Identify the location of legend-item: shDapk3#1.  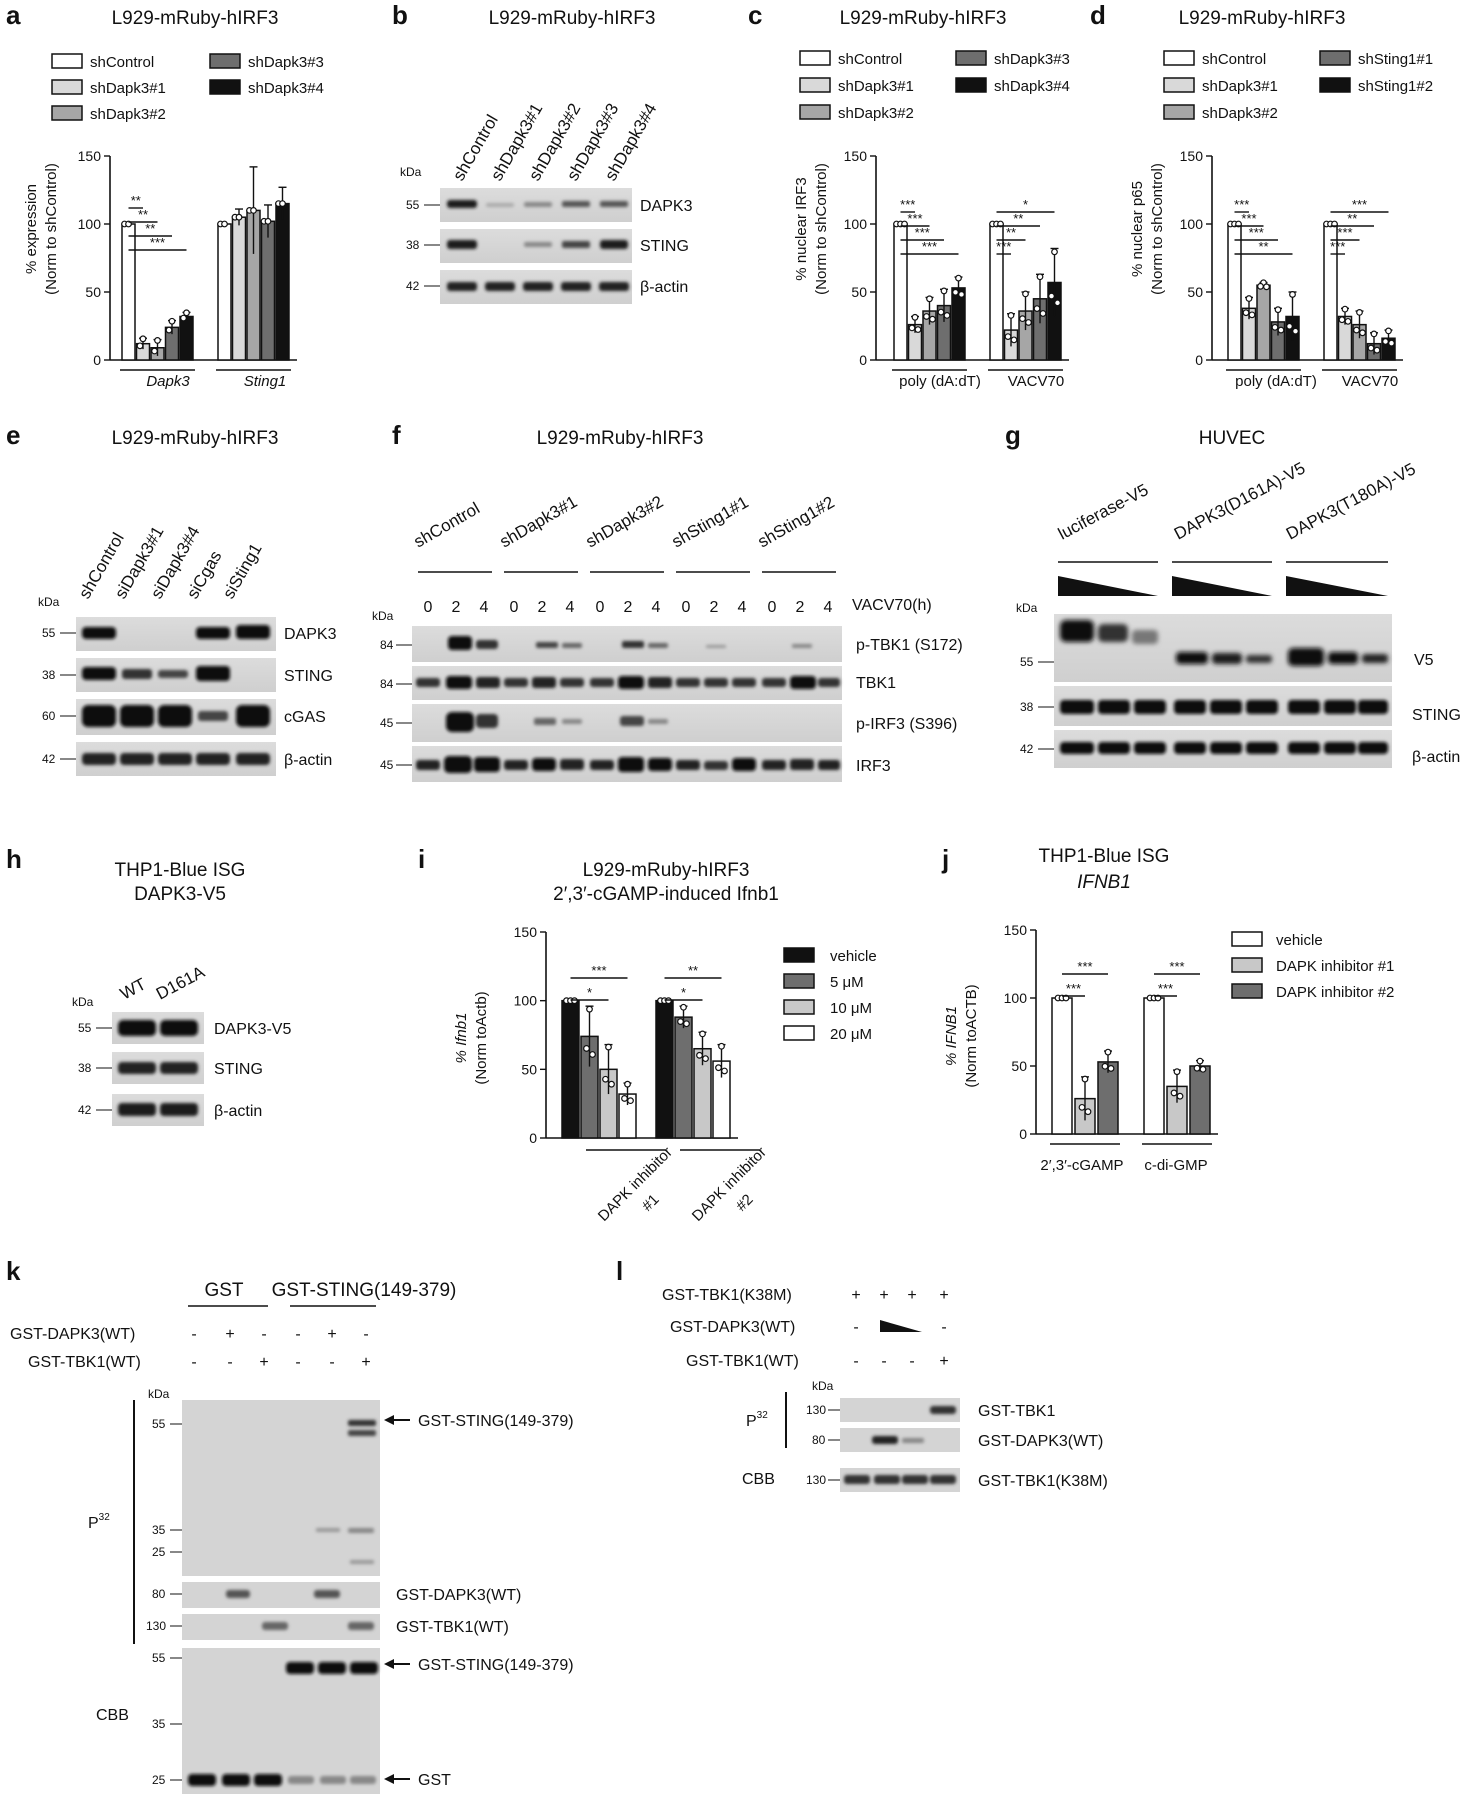
(1240, 86).